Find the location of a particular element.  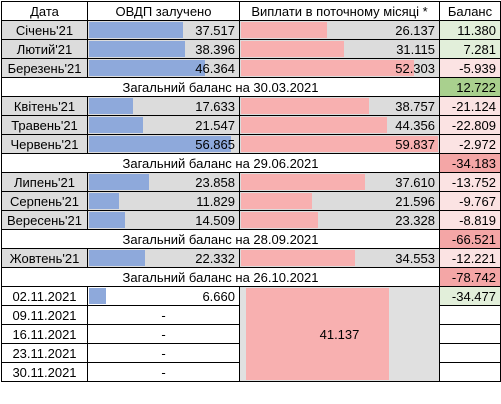

summary-label: Загальний баланс на 29.06.2021 is located at coordinates (220, 163).